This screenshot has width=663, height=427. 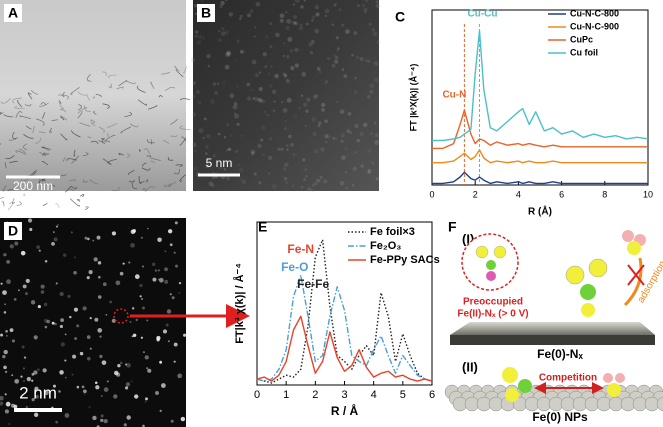 What do you see at coordinates (374, 395) in the screenshot?
I see `x-tick-label: 4` at bounding box center [374, 395].